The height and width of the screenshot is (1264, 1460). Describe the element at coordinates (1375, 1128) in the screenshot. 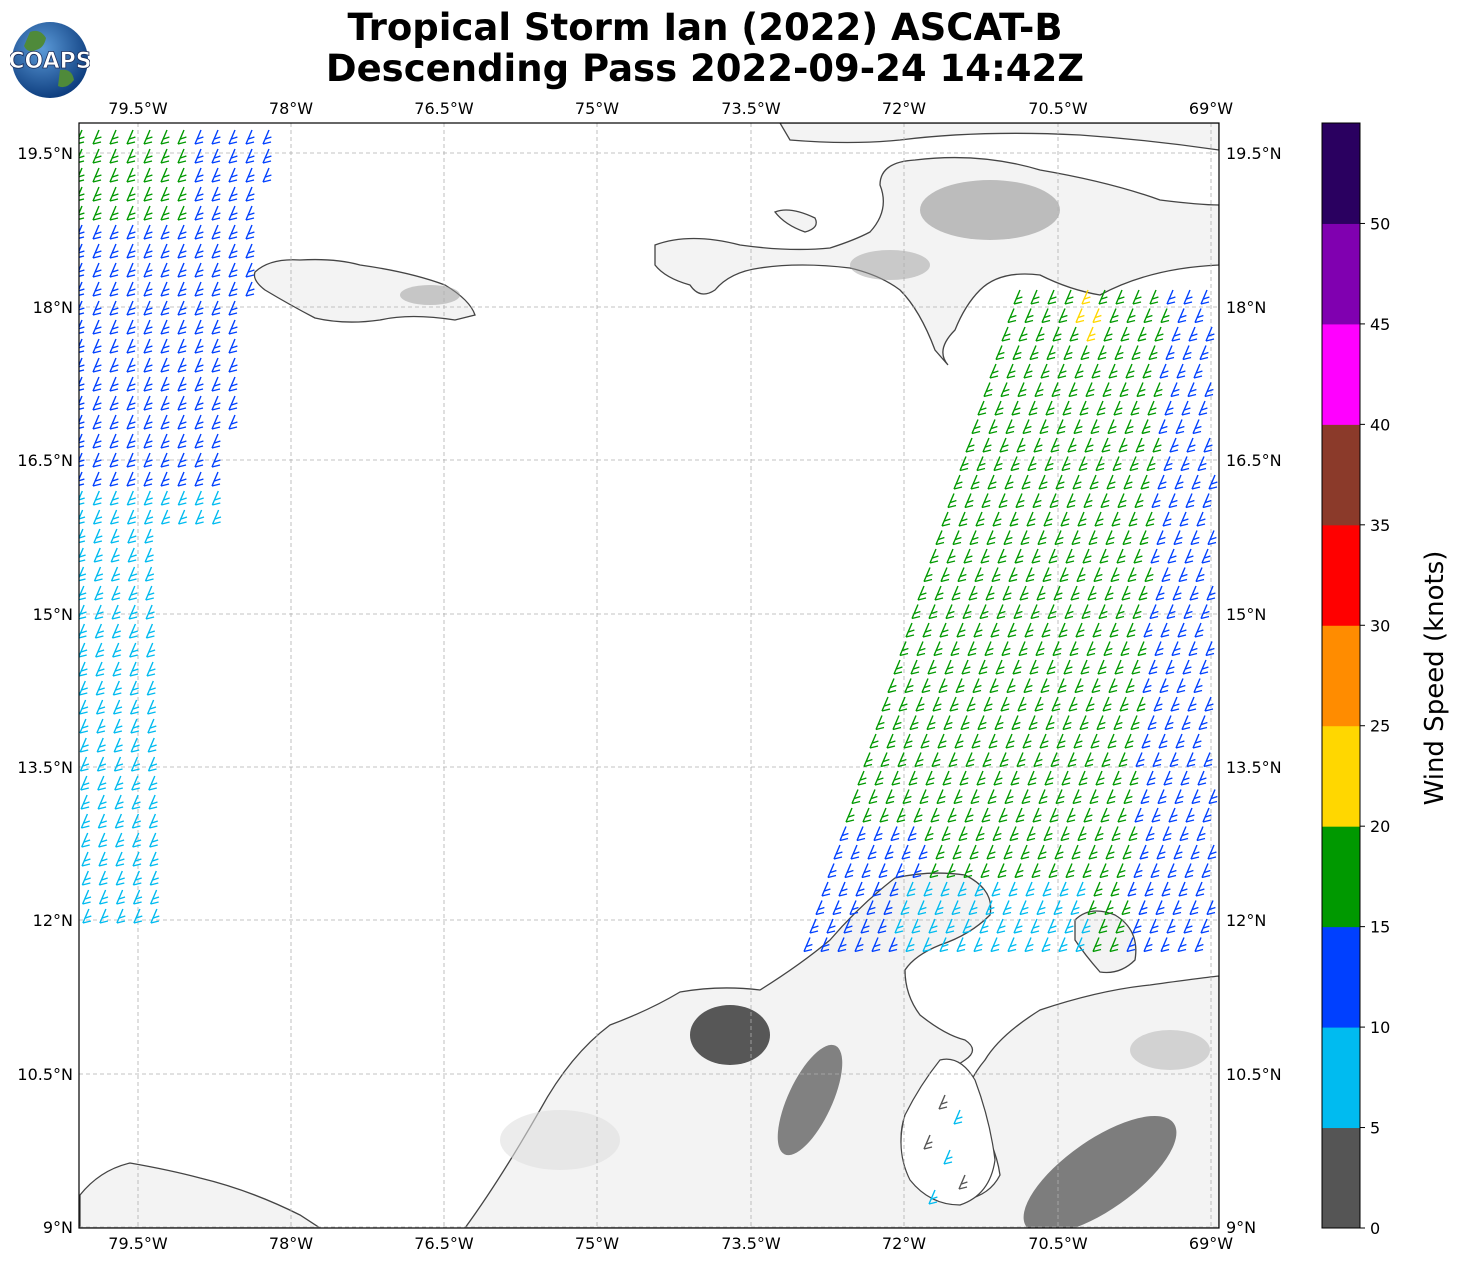

I see `colorbar-tick-label: 5` at that location.